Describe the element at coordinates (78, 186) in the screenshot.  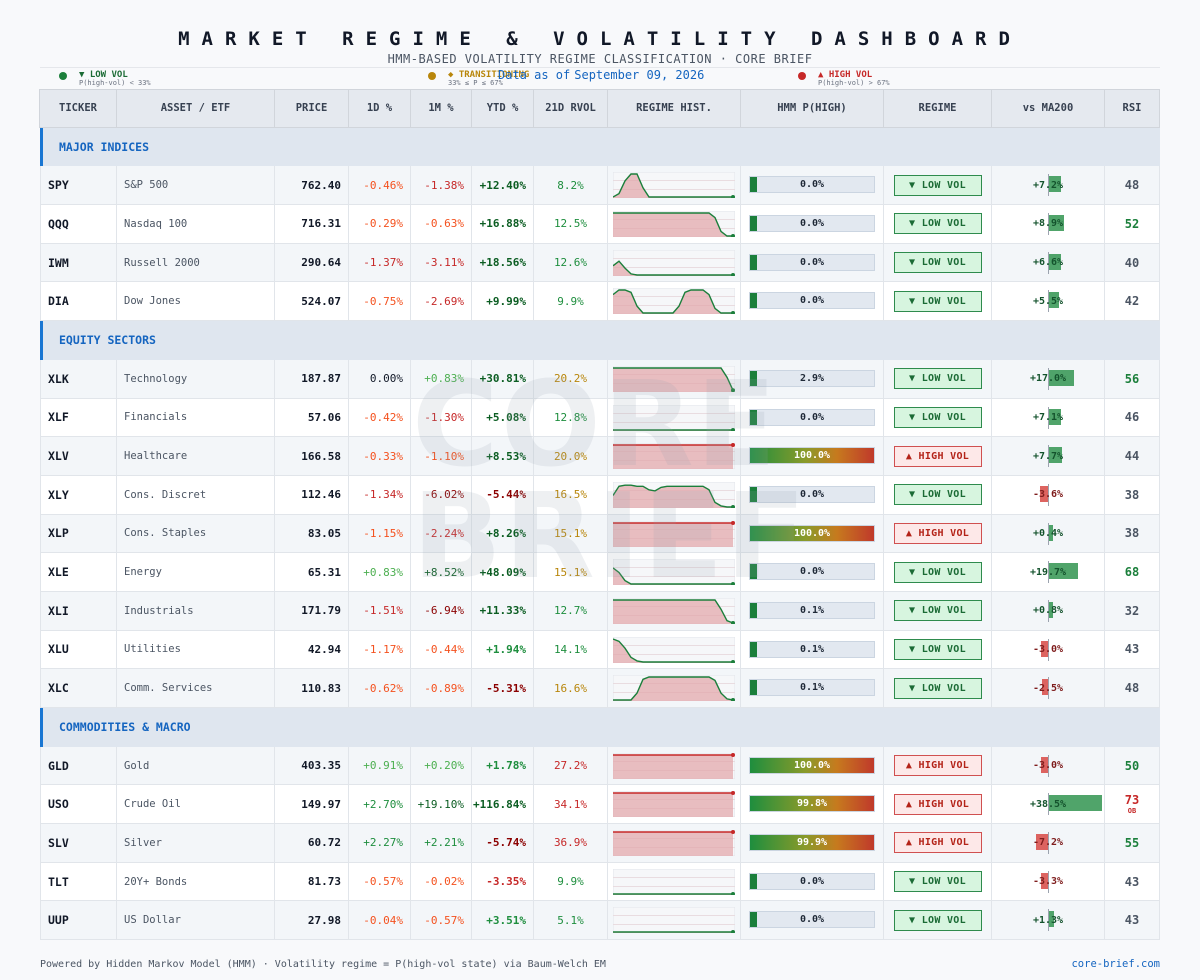
I see `ticker-cell: SPY` at that location.